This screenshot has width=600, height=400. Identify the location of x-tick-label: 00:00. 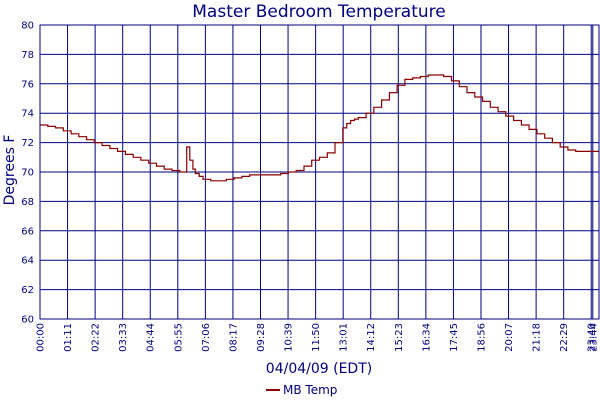
(41, 337).